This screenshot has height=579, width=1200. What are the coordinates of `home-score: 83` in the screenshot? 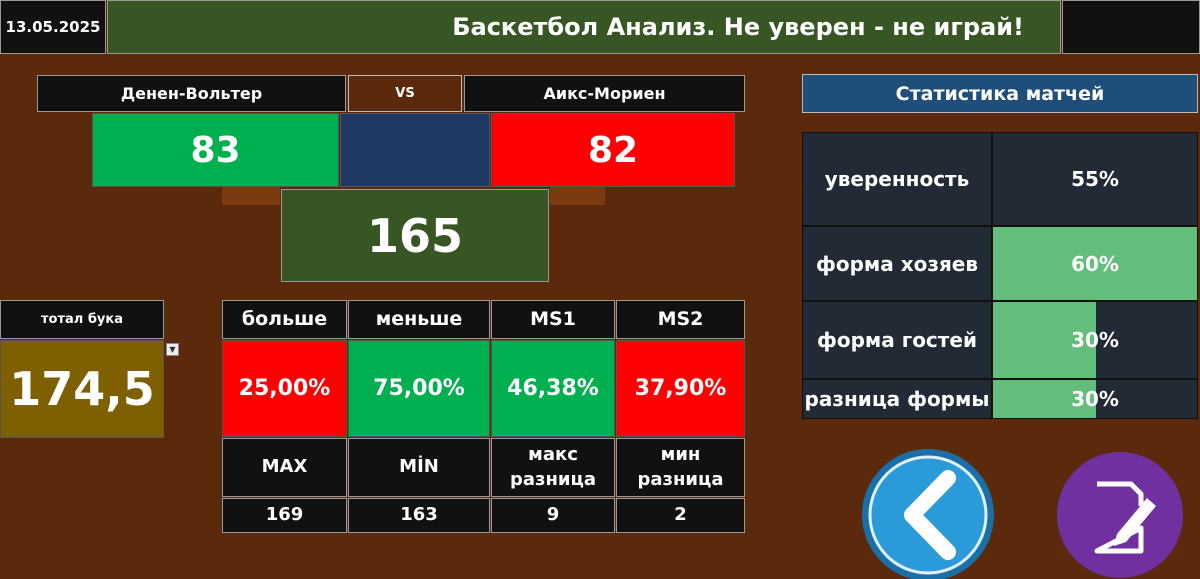 It's located at (215, 150).